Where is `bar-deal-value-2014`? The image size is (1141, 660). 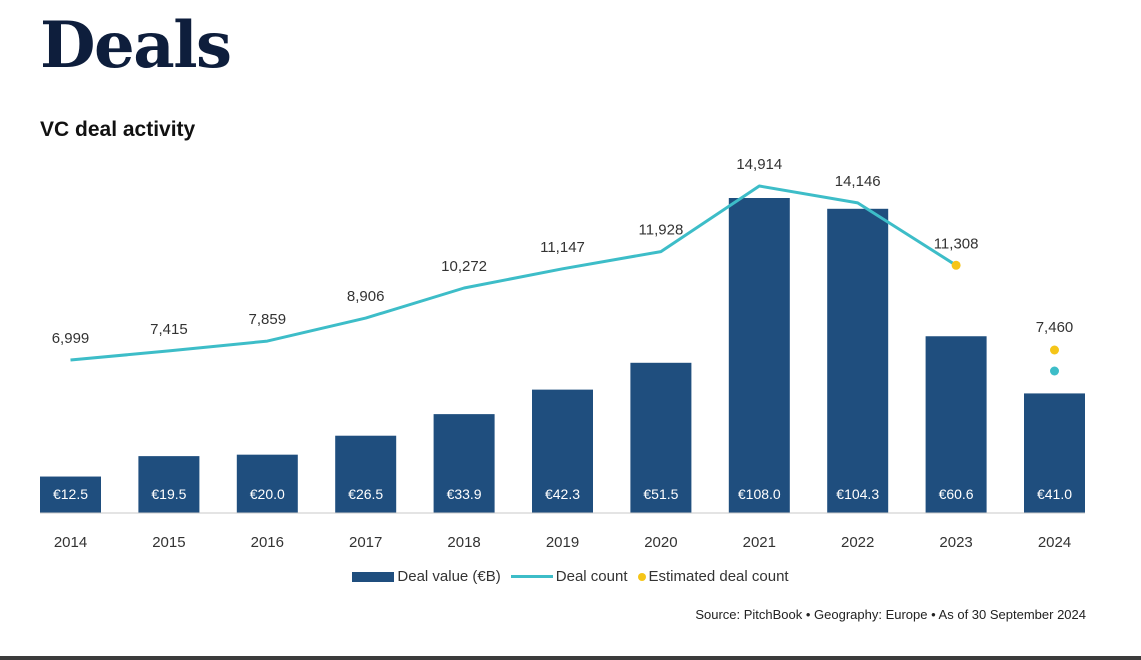
bar-deal-value-2014 is located at coordinates (70, 494).